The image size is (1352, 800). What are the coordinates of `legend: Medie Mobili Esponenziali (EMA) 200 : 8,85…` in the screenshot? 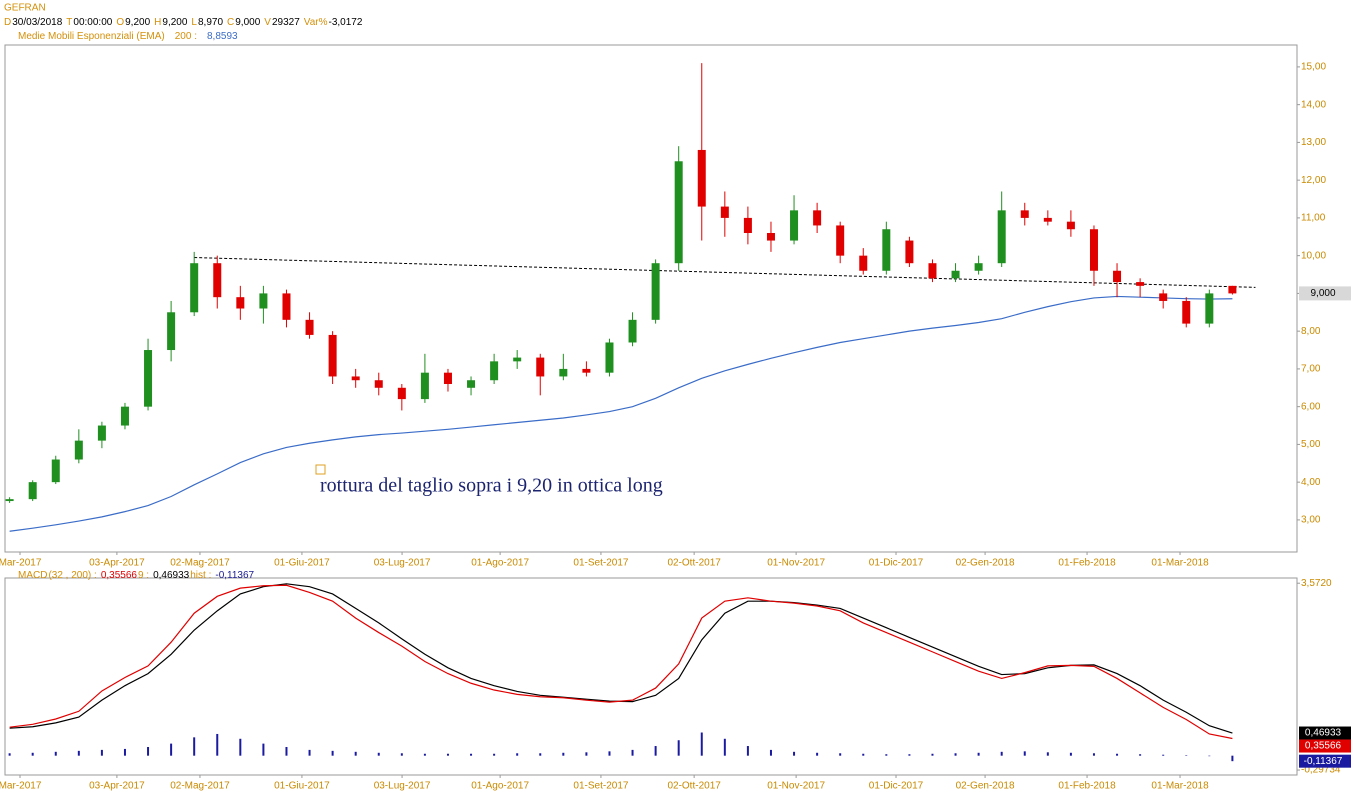 It's located at (128, 36).